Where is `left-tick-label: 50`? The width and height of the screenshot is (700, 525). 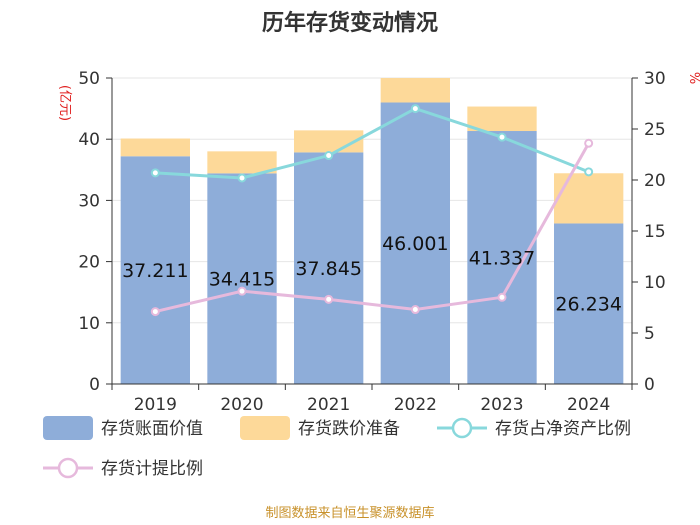 left-tick-label: 50 is located at coordinates (89, 79).